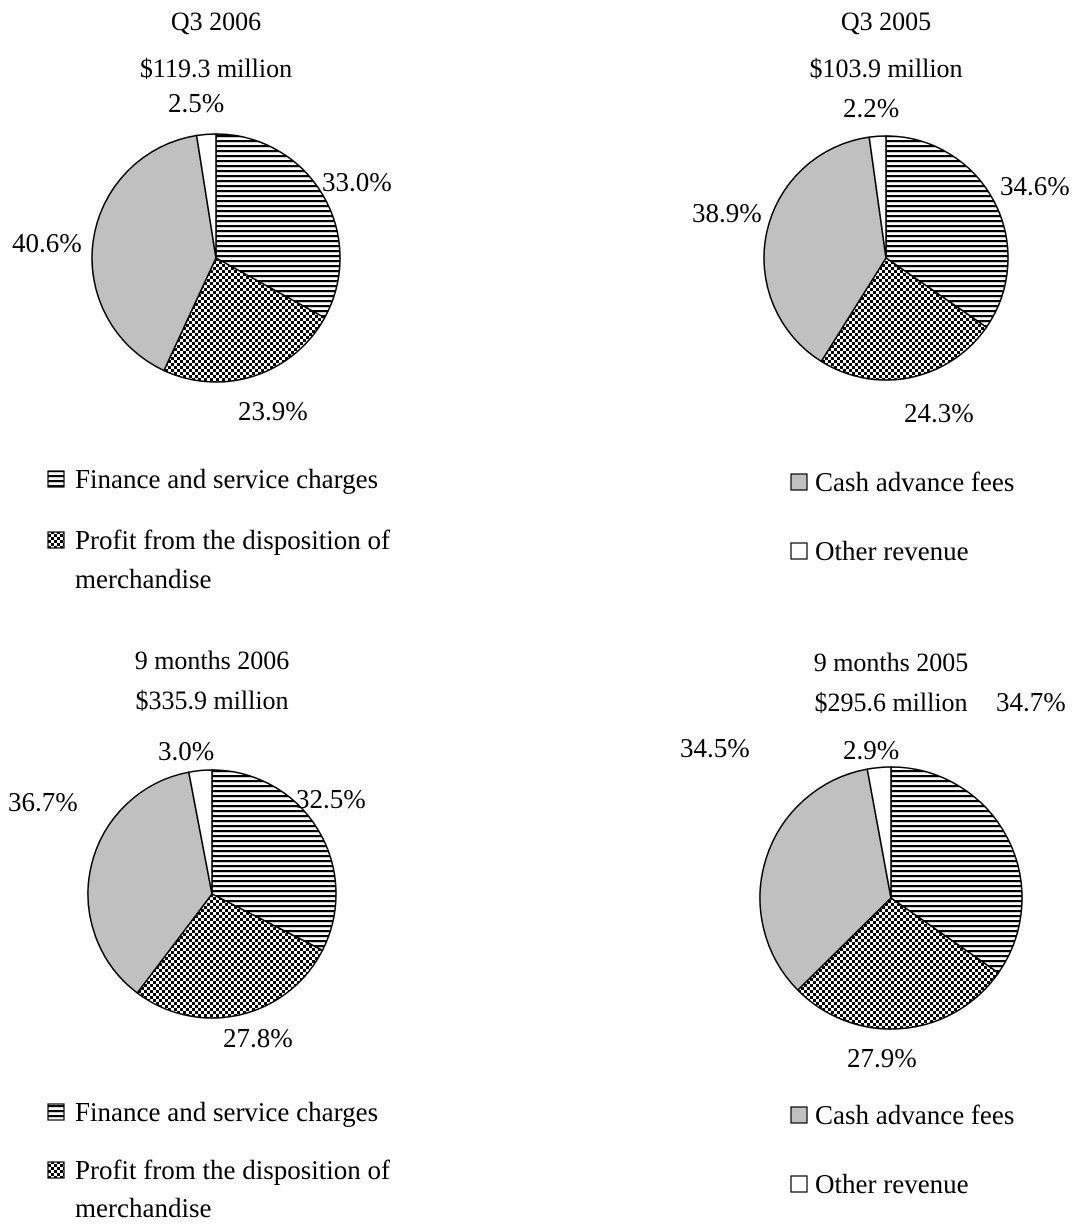  What do you see at coordinates (892, 551) in the screenshot?
I see `legend-label-other: Other revenue` at bounding box center [892, 551].